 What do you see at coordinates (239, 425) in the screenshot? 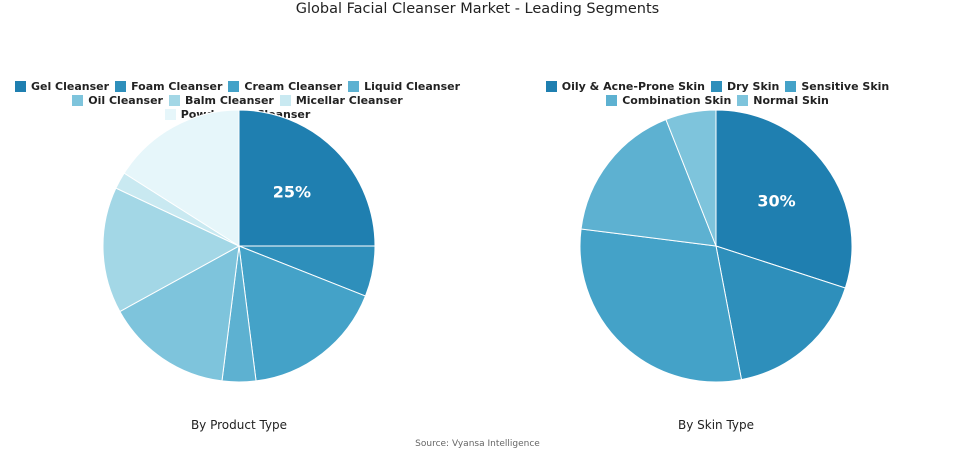
I see `subtitle-product-type: By Product Type` at bounding box center [239, 425].